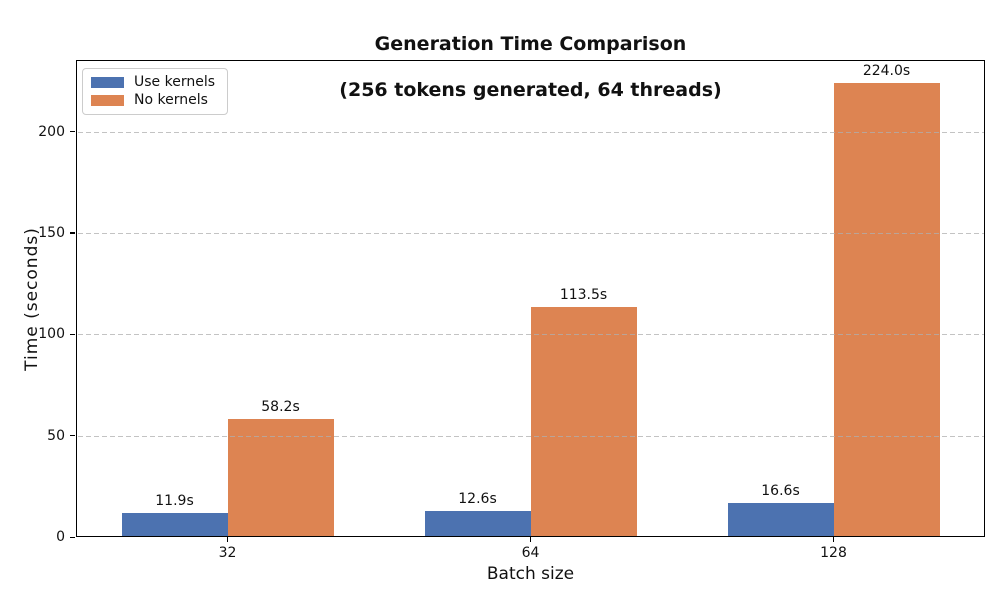 The height and width of the screenshot is (600, 1000). I want to click on legend-item-no-kernels: No kernels, so click(155, 101).